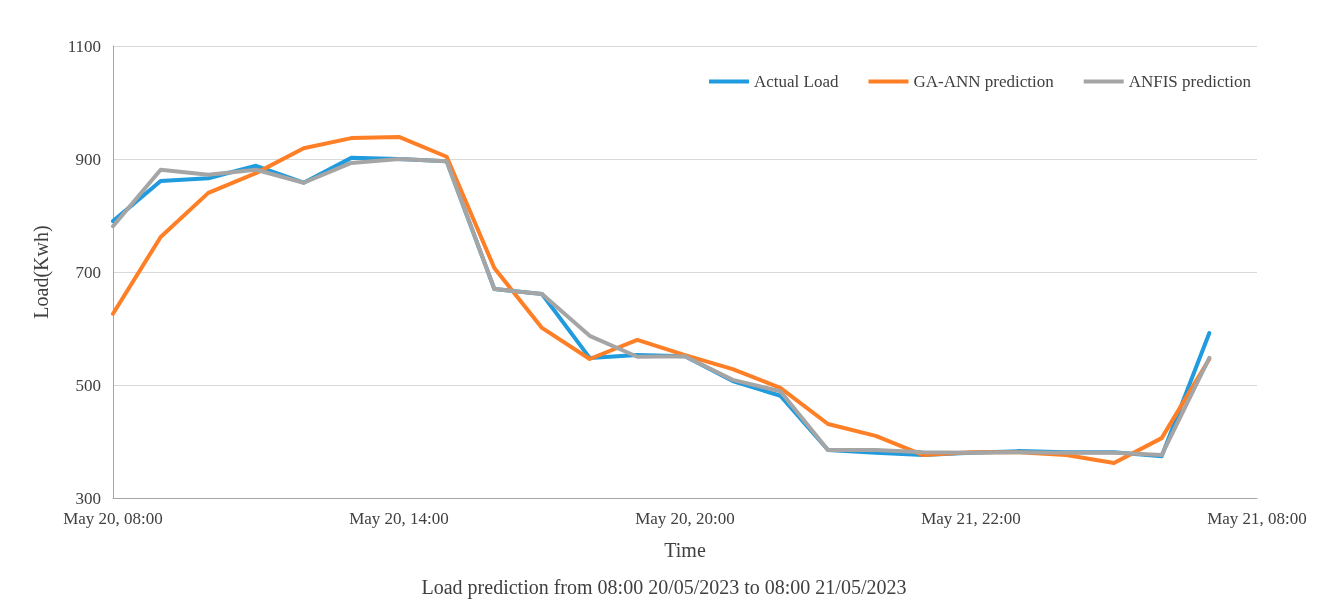 This screenshot has height=601, width=1328. Describe the element at coordinates (796, 81) in the screenshot. I see `legend-label: Actual Load` at that location.